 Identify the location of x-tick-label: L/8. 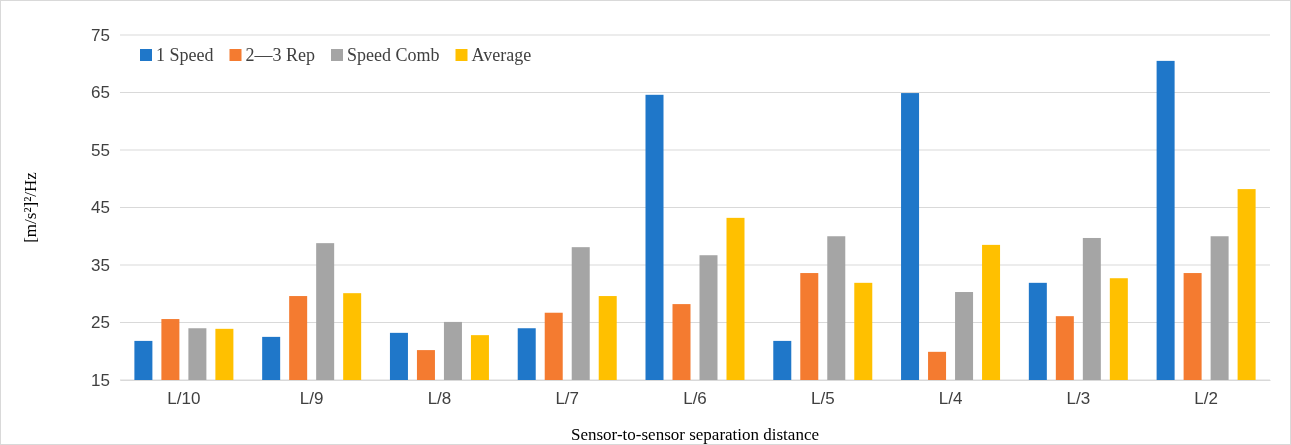
(439, 399).